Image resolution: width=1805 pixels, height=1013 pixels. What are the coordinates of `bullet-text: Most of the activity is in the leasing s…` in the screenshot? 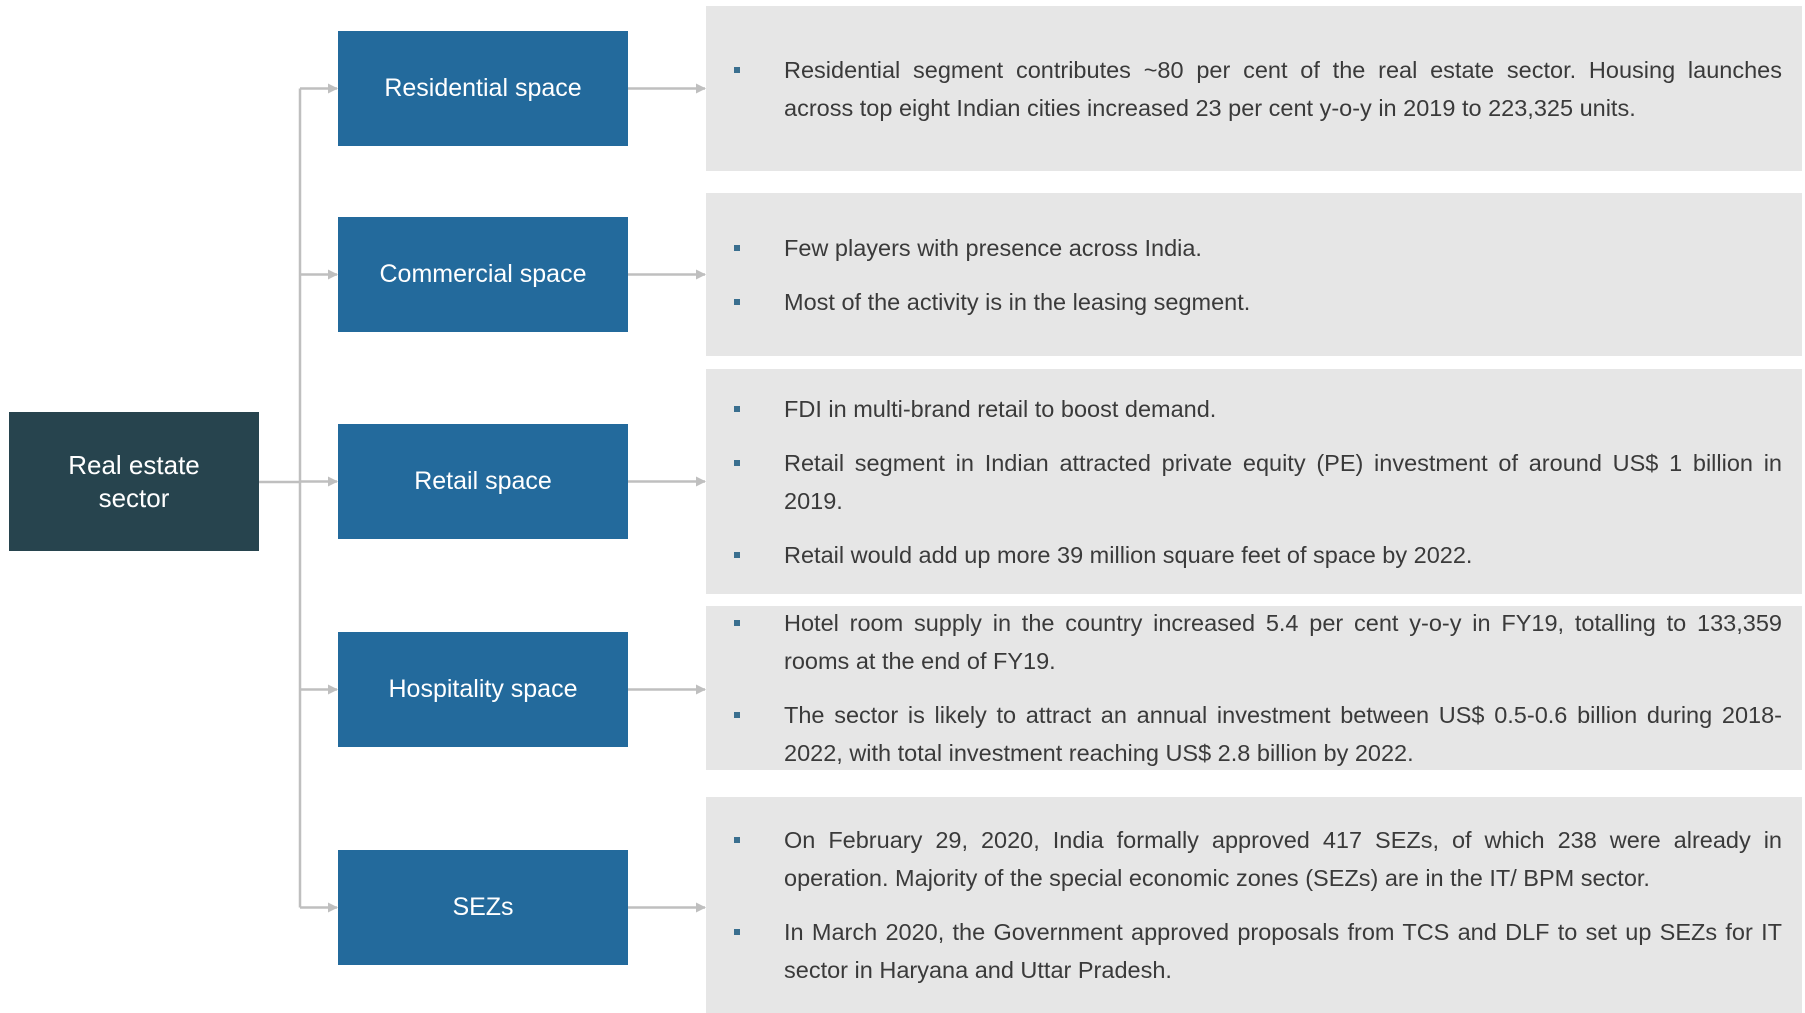 It's located at (1255, 302).